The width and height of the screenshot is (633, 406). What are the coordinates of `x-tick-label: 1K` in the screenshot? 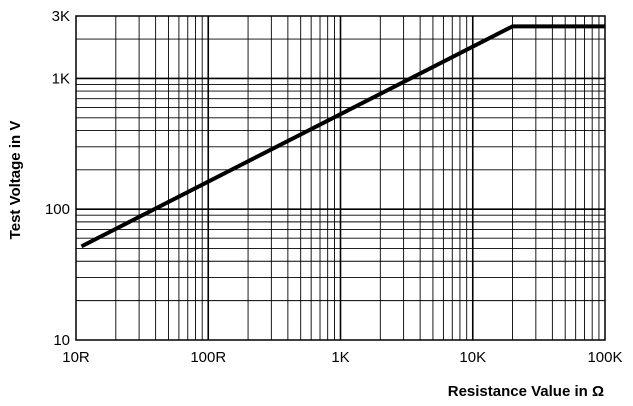 It's located at (340, 357).